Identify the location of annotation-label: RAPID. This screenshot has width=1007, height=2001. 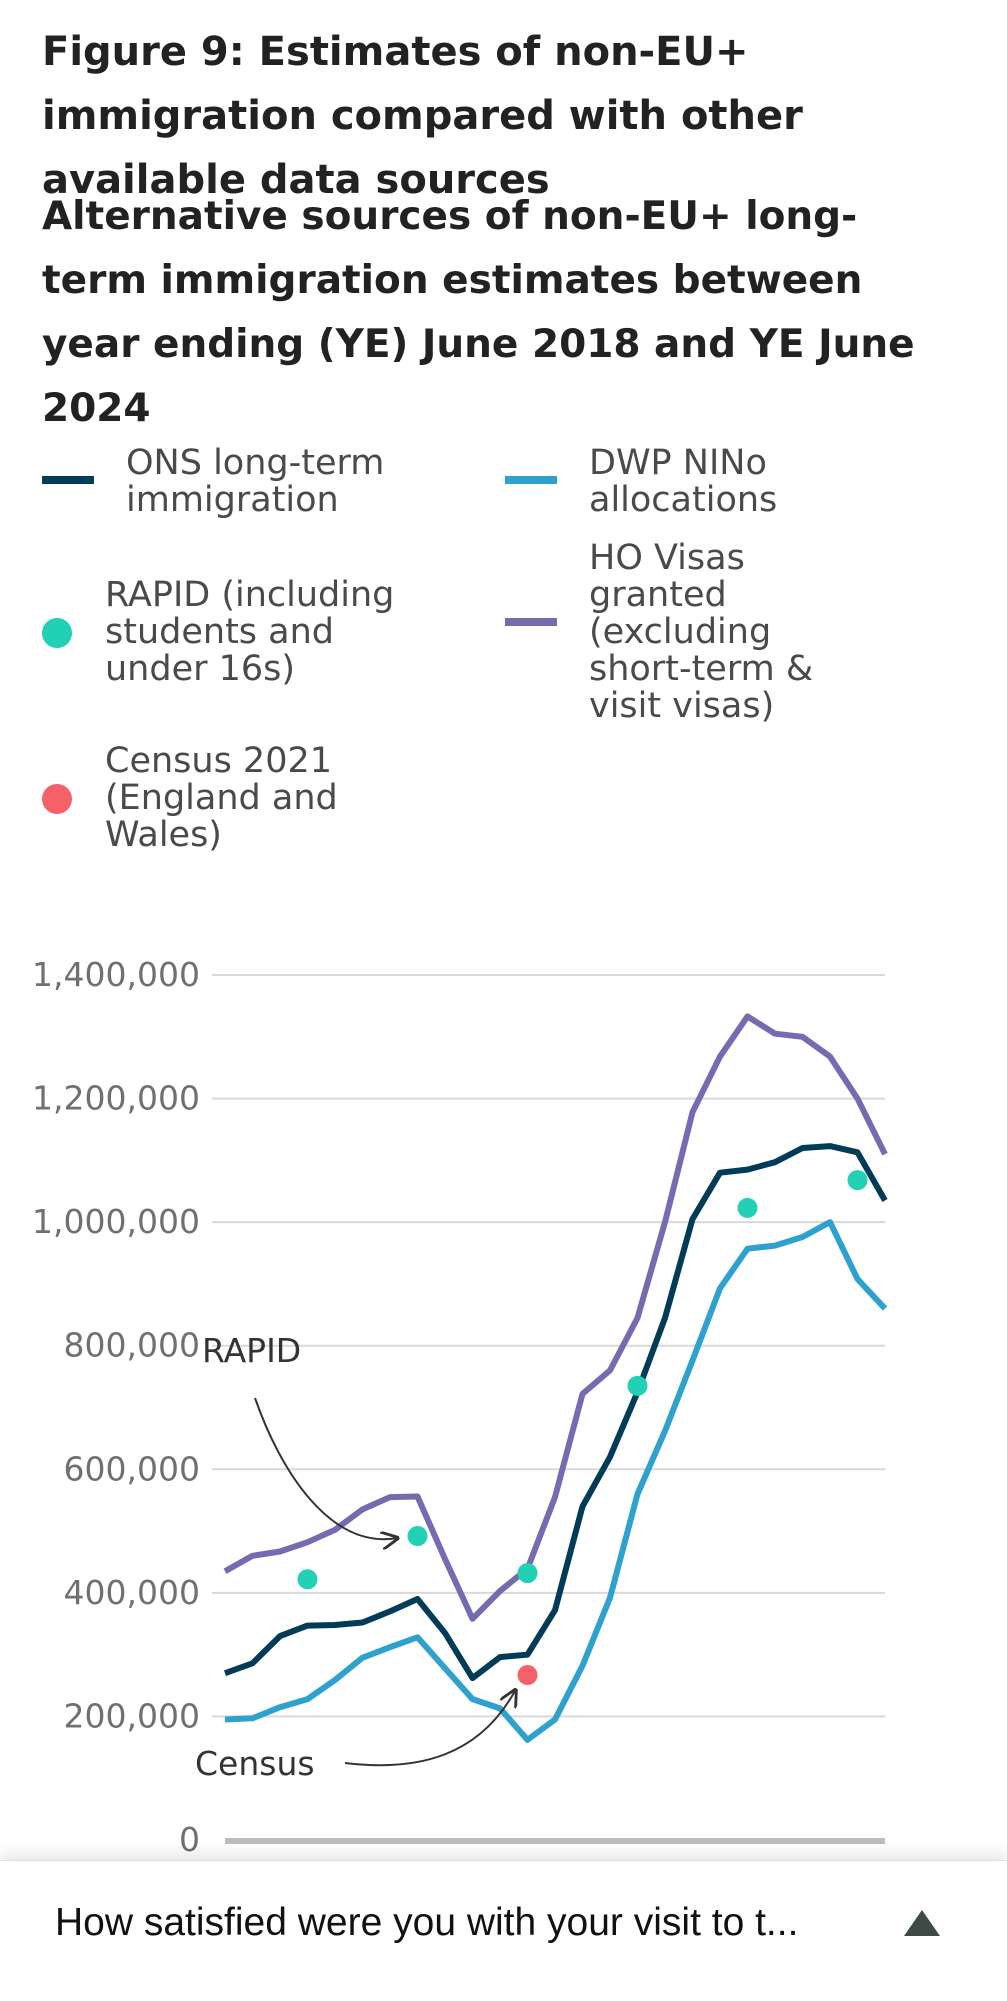
(251, 1350).